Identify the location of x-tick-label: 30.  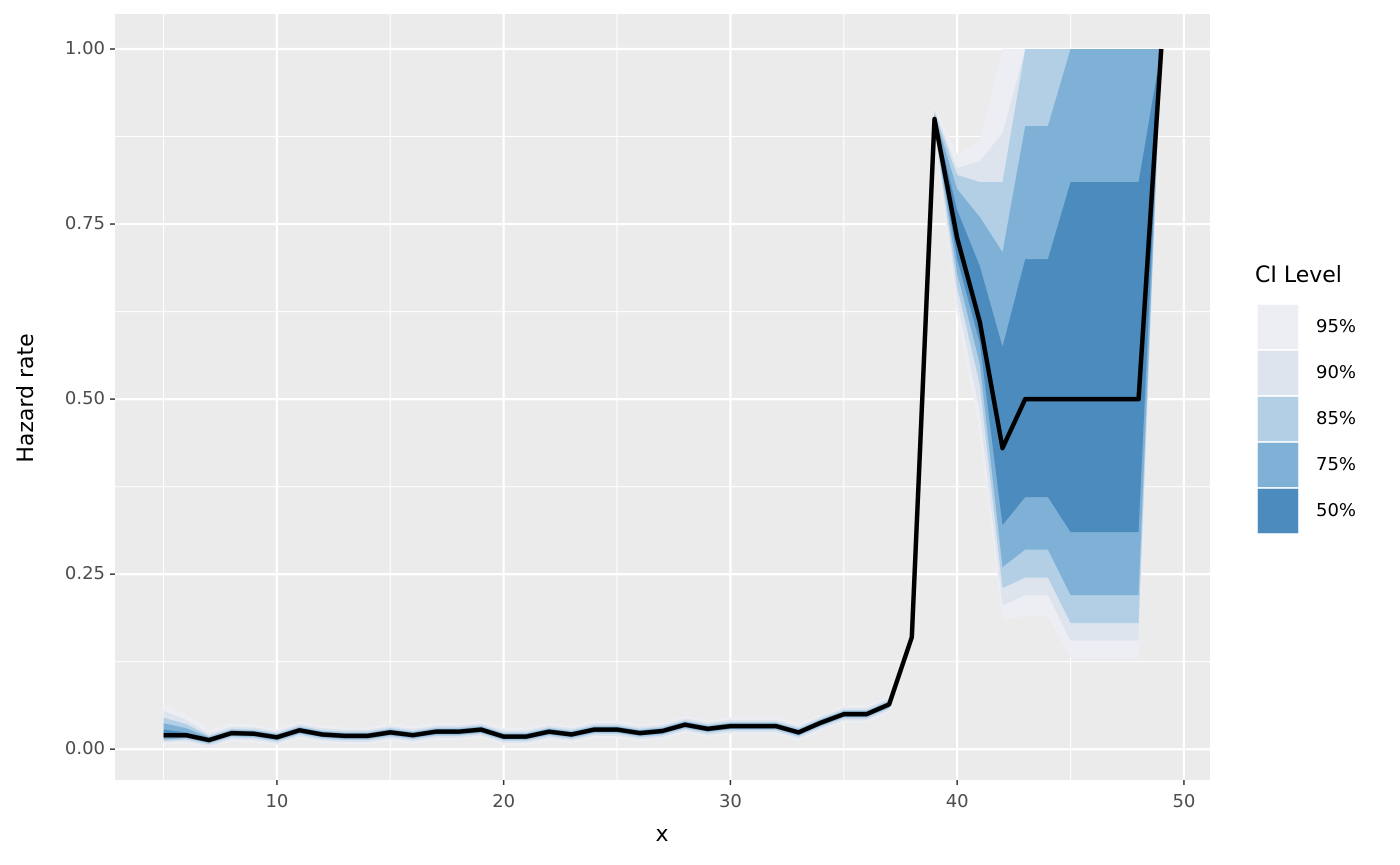
(730, 801).